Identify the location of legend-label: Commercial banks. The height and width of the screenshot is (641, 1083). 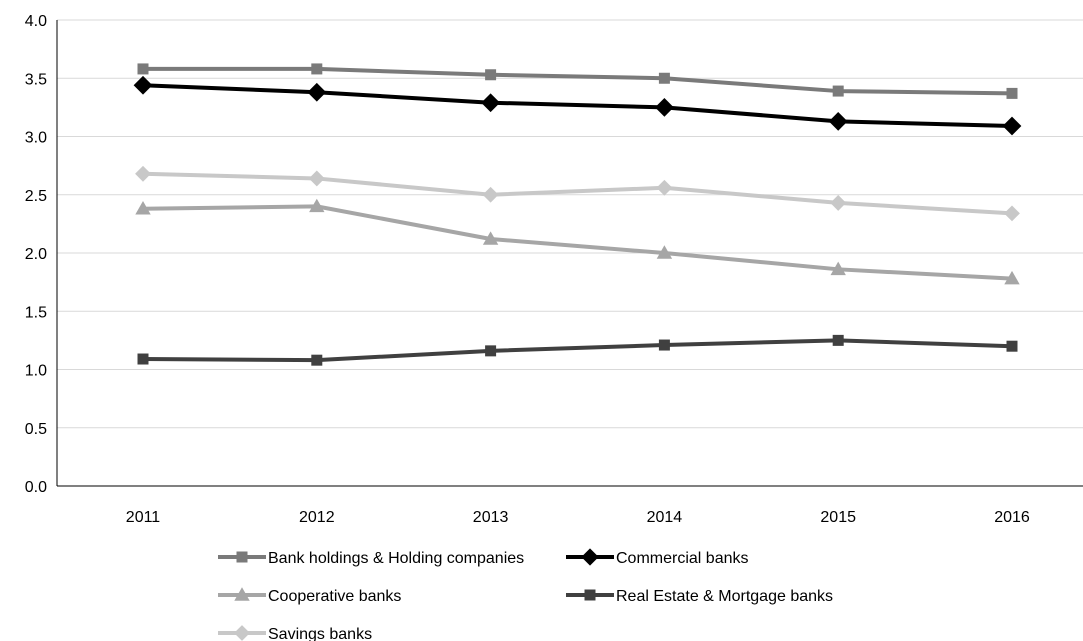
(682, 558).